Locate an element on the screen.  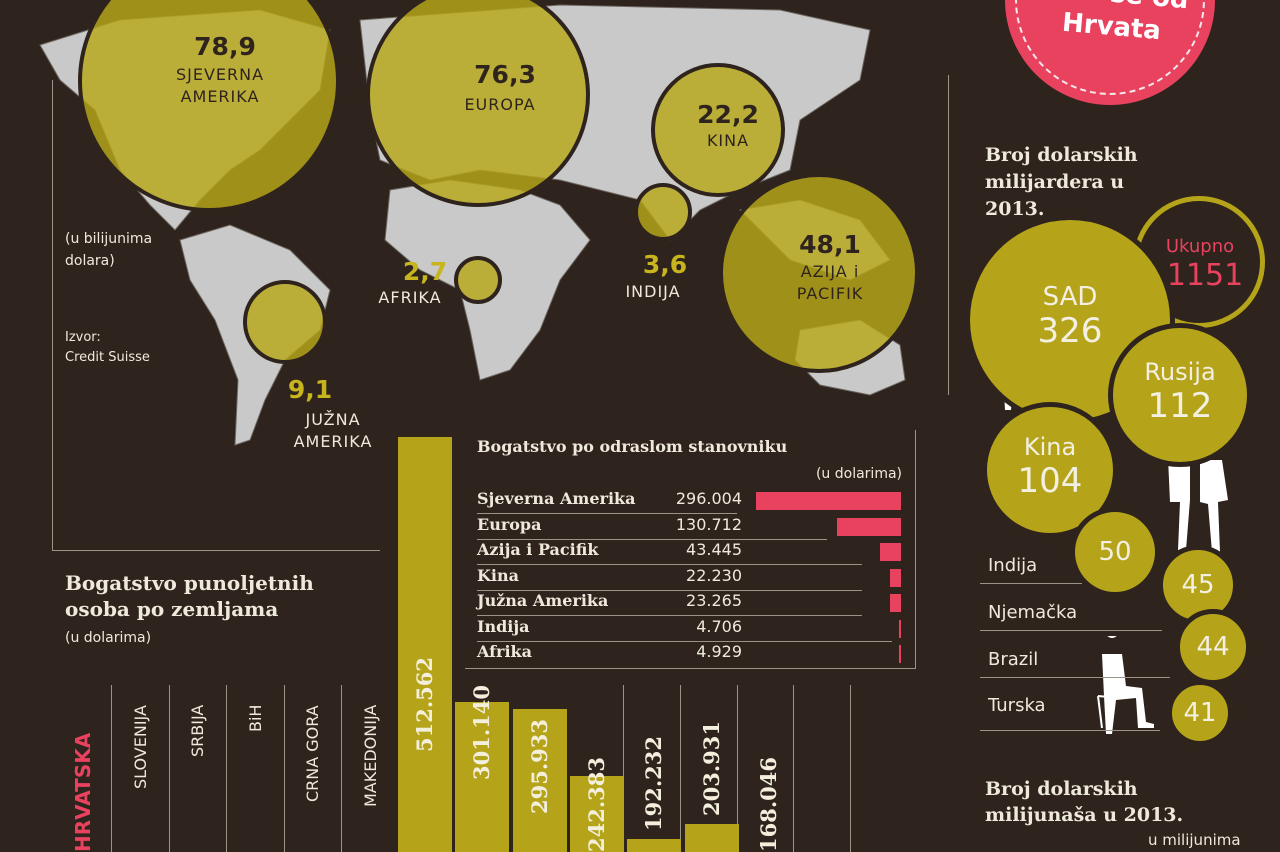
bubble-value: 41 is located at coordinates (1200, 713).